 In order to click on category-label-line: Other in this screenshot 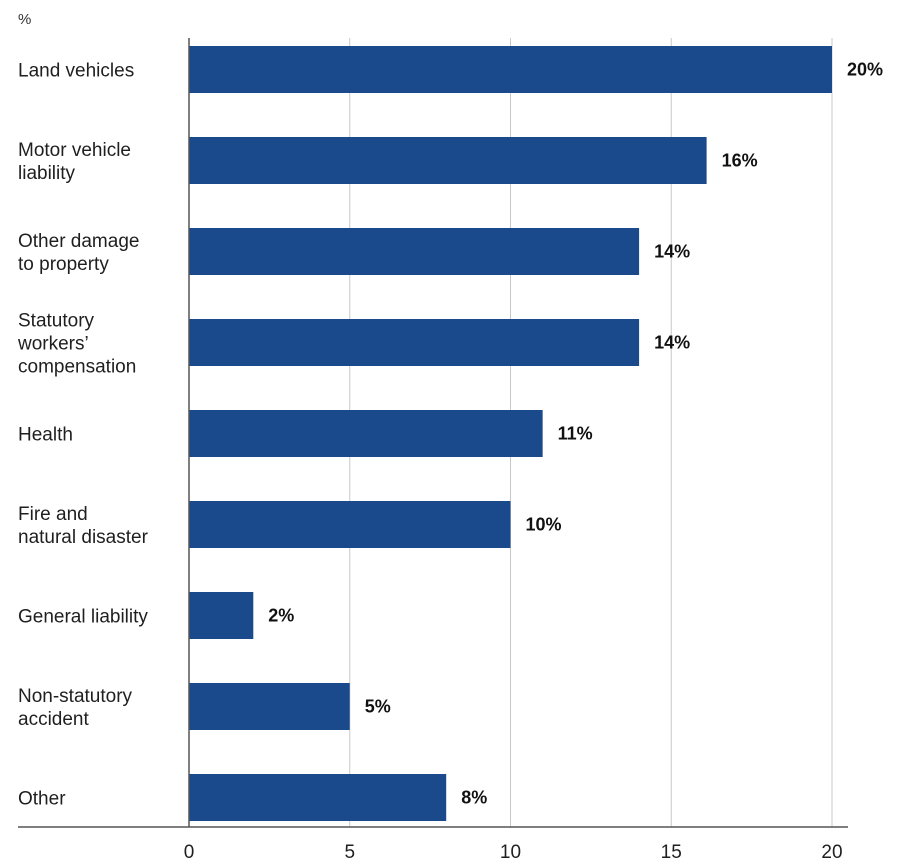, I will do `click(42, 799)`.